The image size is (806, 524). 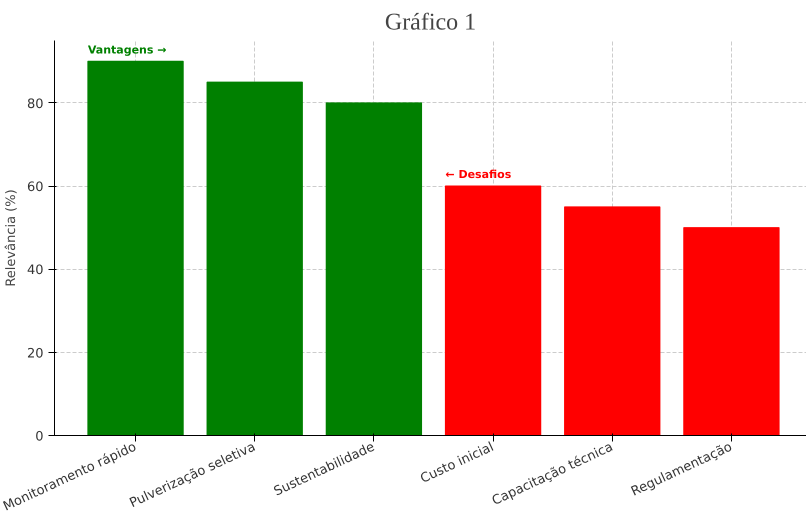 What do you see at coordinates (430, 23) in the screenshot?
I see `chart-title: Gráfico 1` at bounding box center [430, 23].